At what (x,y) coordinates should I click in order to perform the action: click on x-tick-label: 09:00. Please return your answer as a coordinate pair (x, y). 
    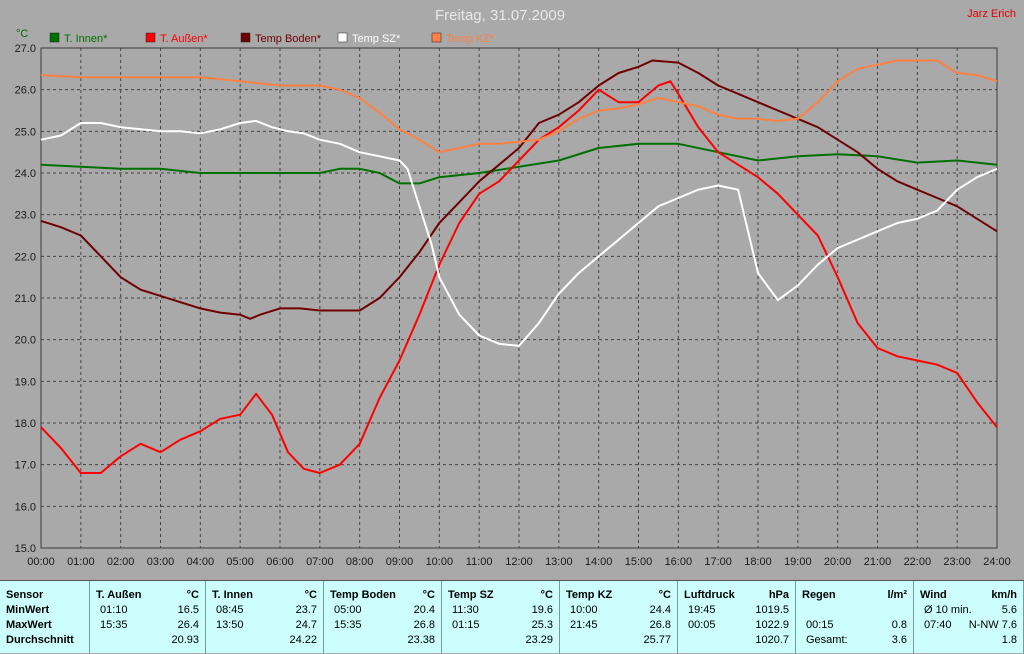
    Looking at the image, I should click on (400, 562).